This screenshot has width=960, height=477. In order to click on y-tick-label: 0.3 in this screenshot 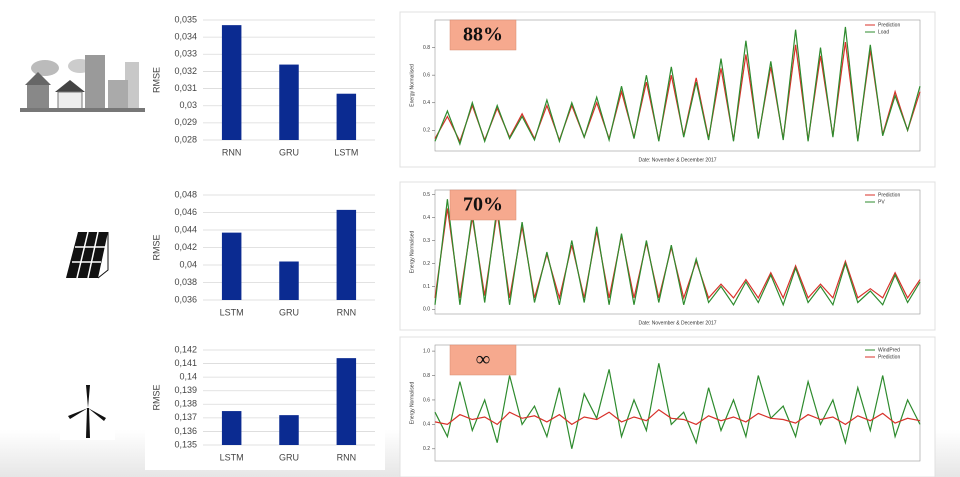, I will do `click(426, 241)`.